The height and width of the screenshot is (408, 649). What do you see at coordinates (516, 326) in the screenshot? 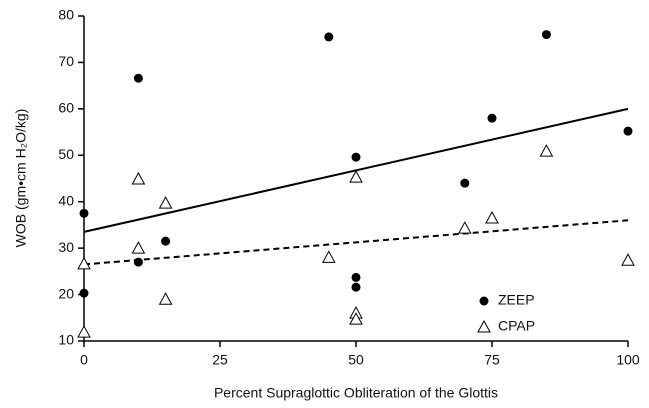
I see `legend-label: CPAP` at bounding box center [516, 326].